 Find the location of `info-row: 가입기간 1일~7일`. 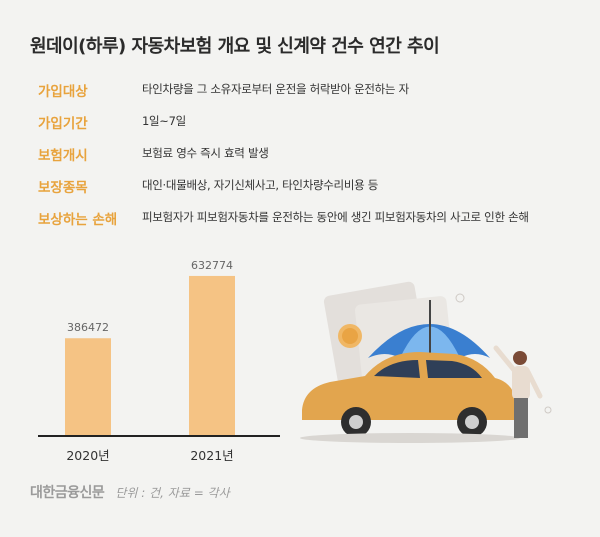

info-row: 가입기간 1일~7일 is located at coordinates (308, 128).